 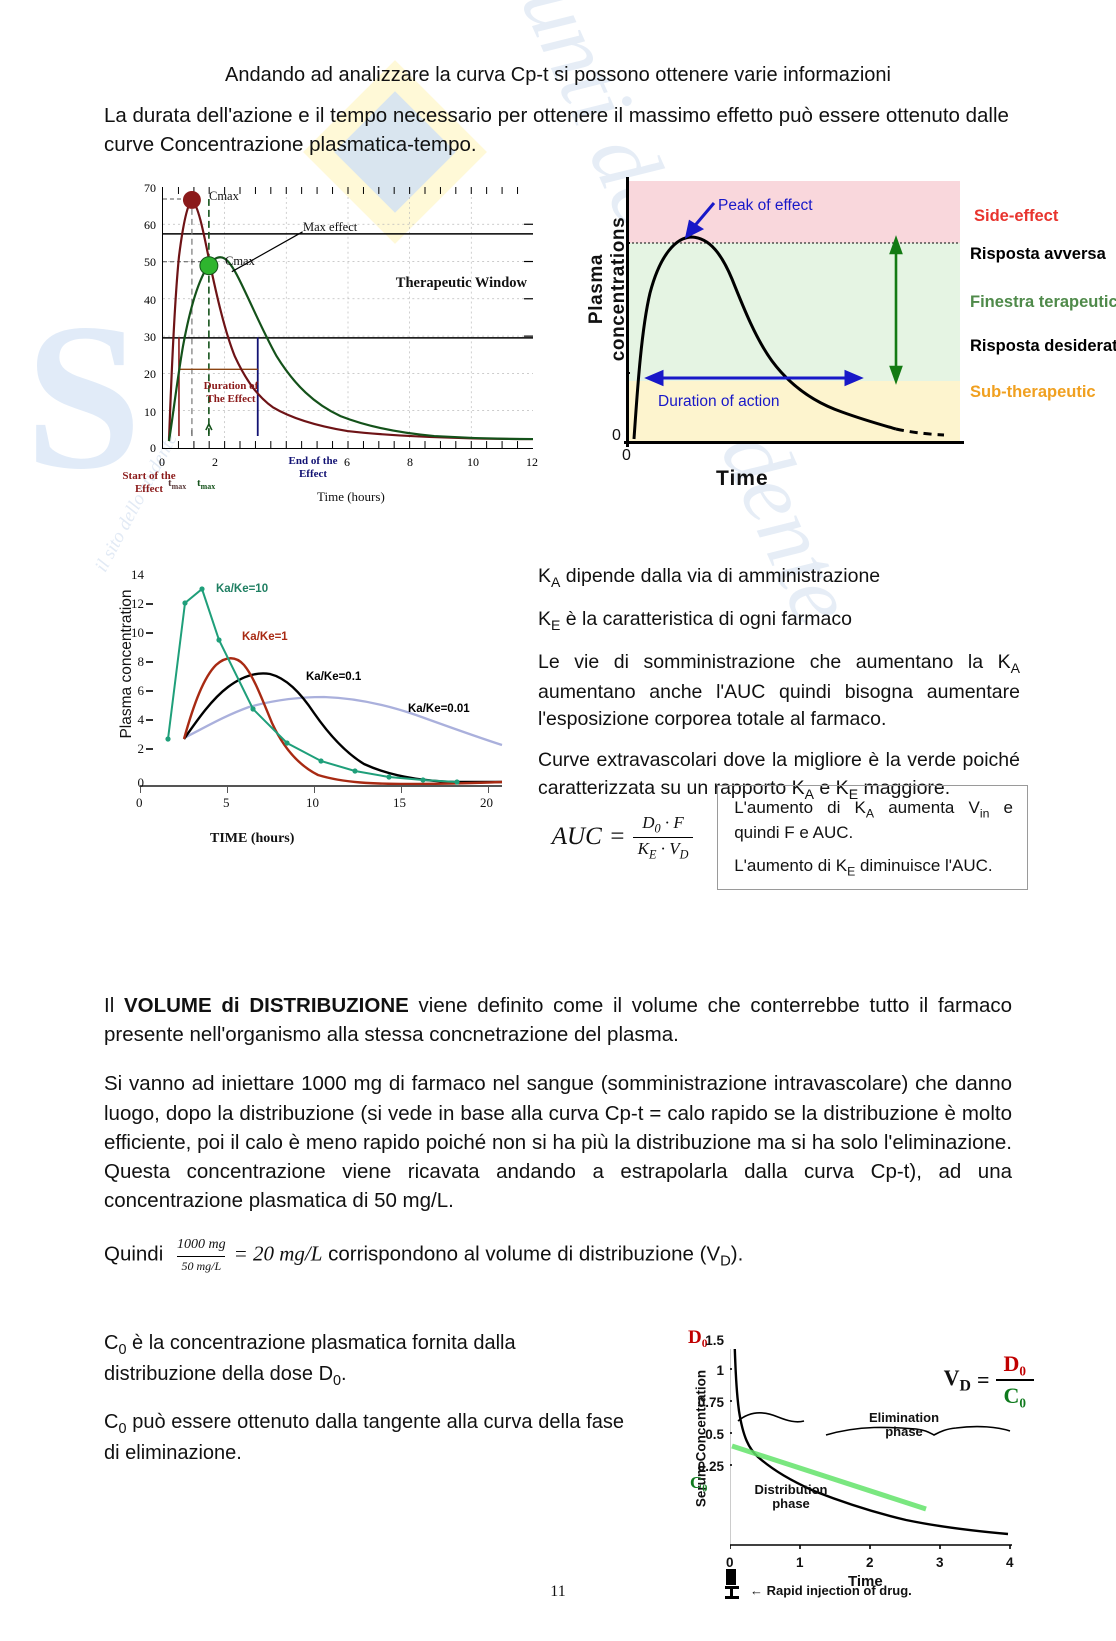 What do you see at coordinates (924, 866) in the screenshot?
I see `note2-b: diminuisce l'AUC.` at bounding box center [924, 866].